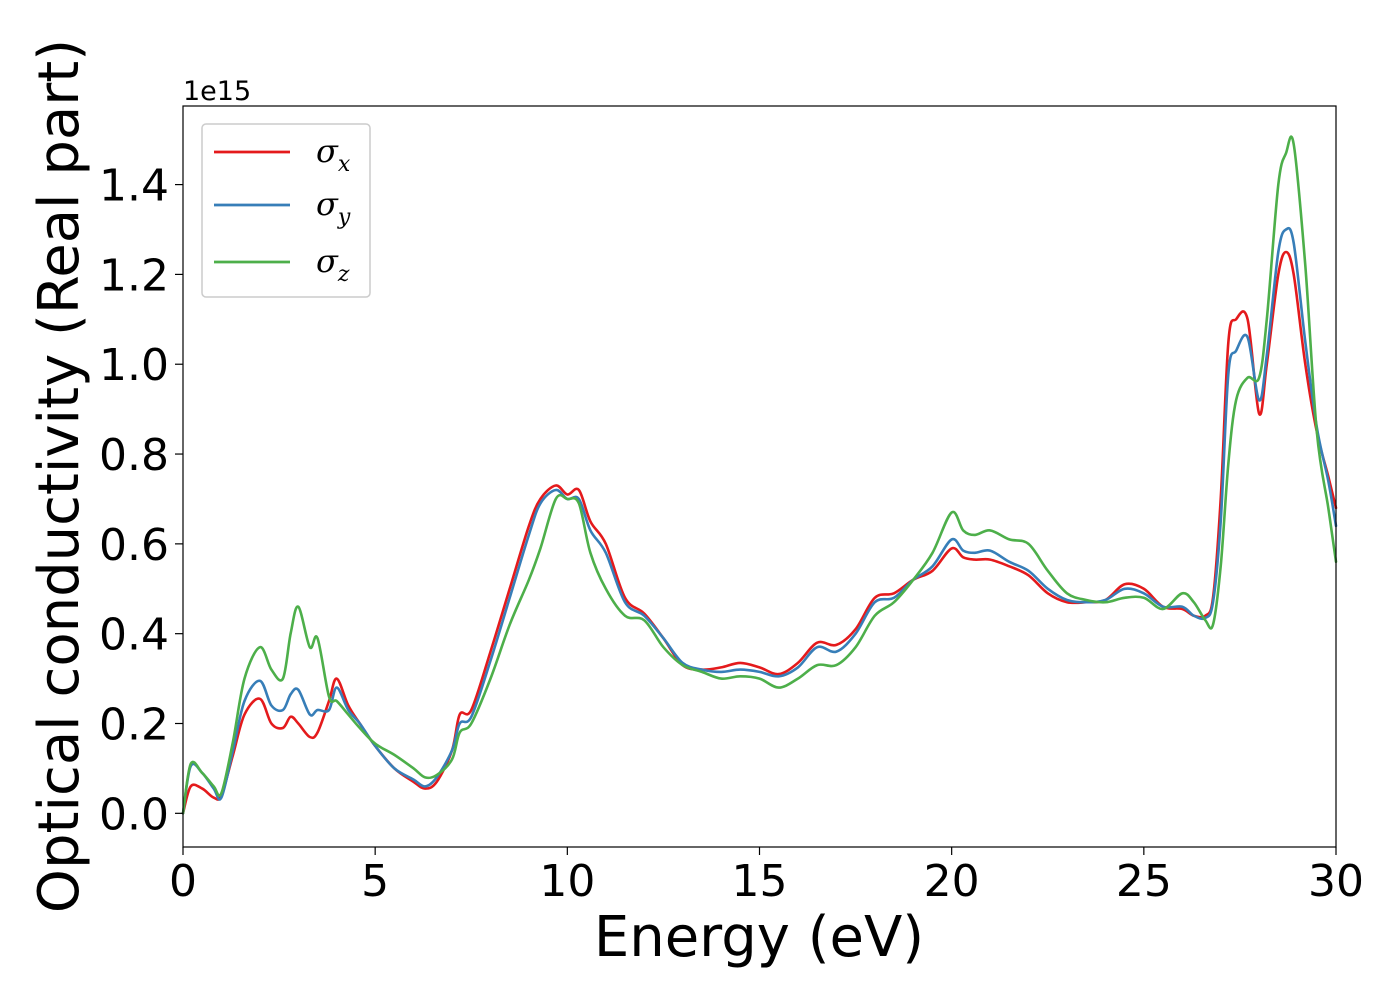  What do you see at coordinates (134, 455) in the screenshot?
I see `y-tick-label: 0.8` at bounding box center [134, 455].